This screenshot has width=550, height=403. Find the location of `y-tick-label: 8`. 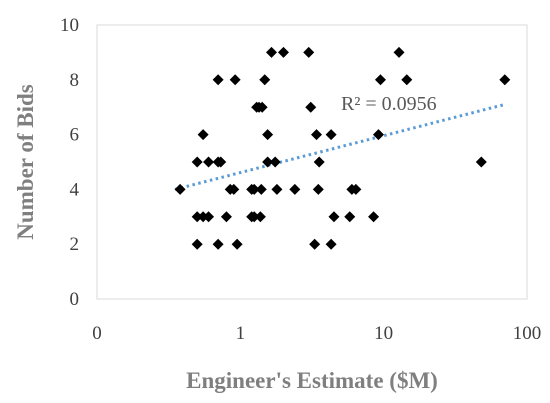

y-tick-label: 8 is located at coordinates (75, 80).